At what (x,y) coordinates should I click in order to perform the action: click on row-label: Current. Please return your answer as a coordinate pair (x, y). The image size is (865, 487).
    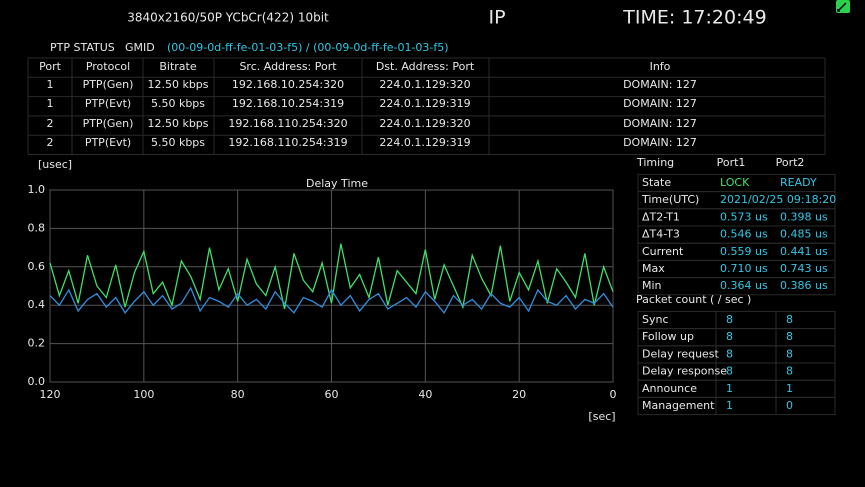
    Looking at the image, I should click on (663, 251).